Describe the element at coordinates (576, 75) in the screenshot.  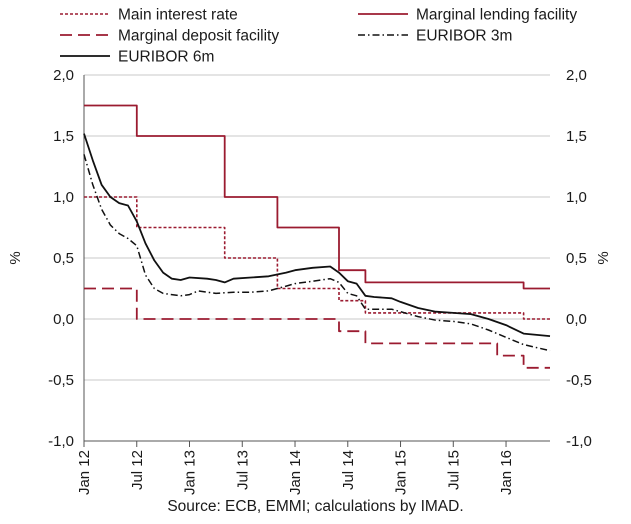
I see `y-tick-label-right: 2,0` at that location.